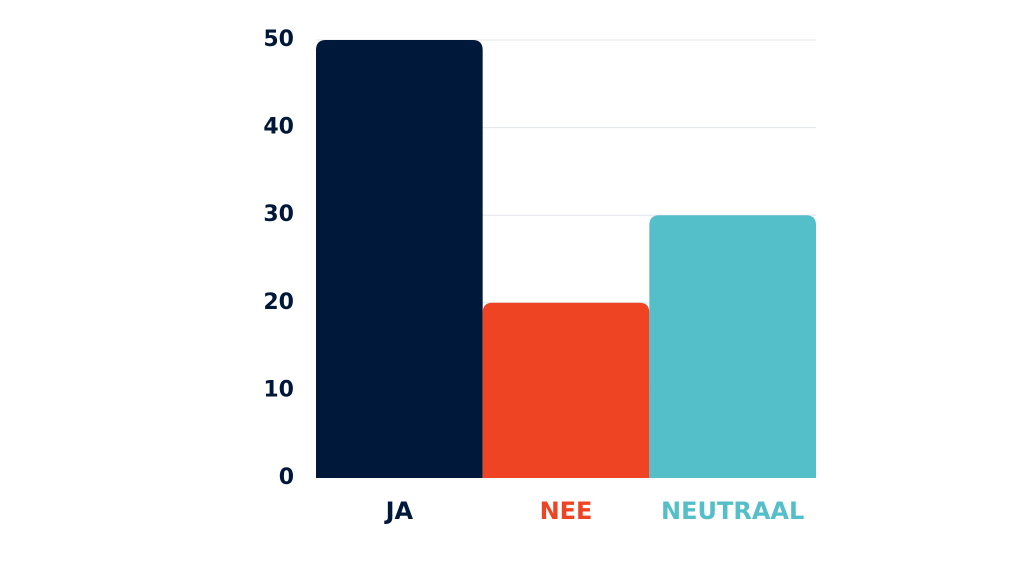 The width and height of the screenshot is (1024, 576). Describe the element at coordinates (566, 511) in the screenshot. I see `x-category-label-nee: NEE` at that location.